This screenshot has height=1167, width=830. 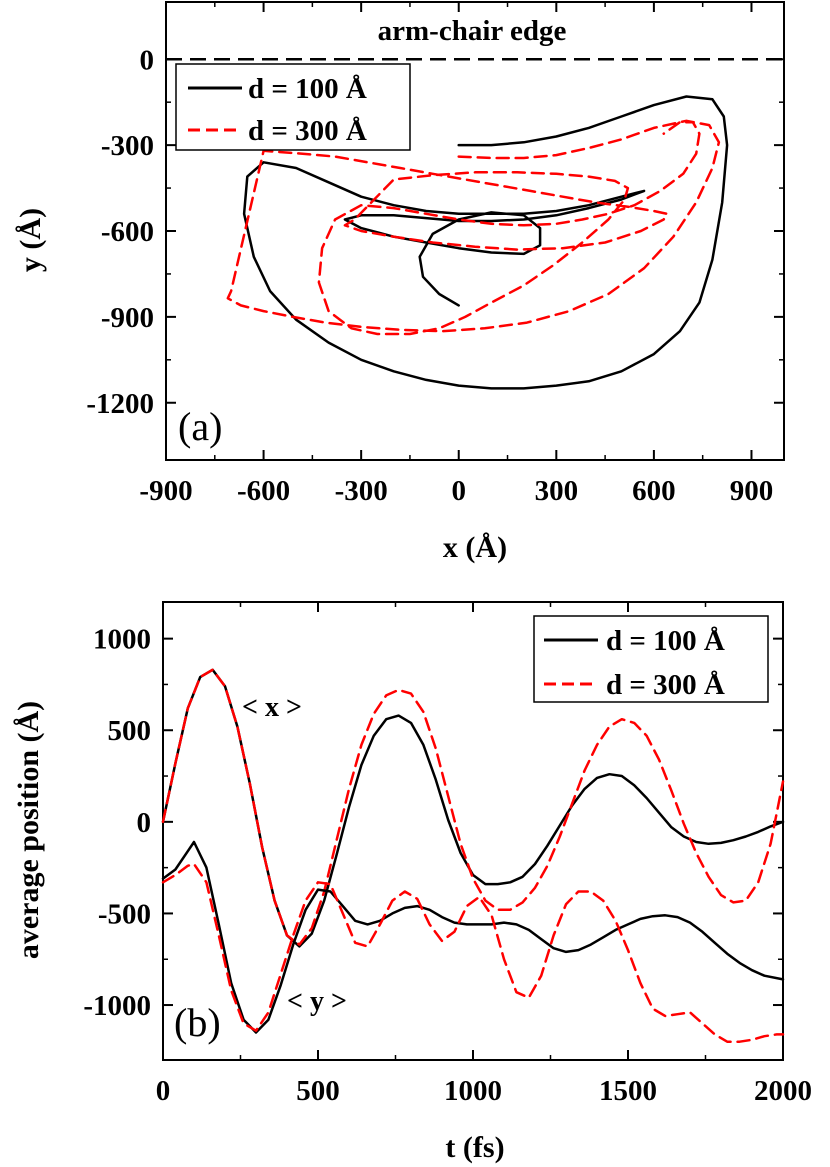 I want to click on panel-a-label: (a), so click(x=200, y=426).